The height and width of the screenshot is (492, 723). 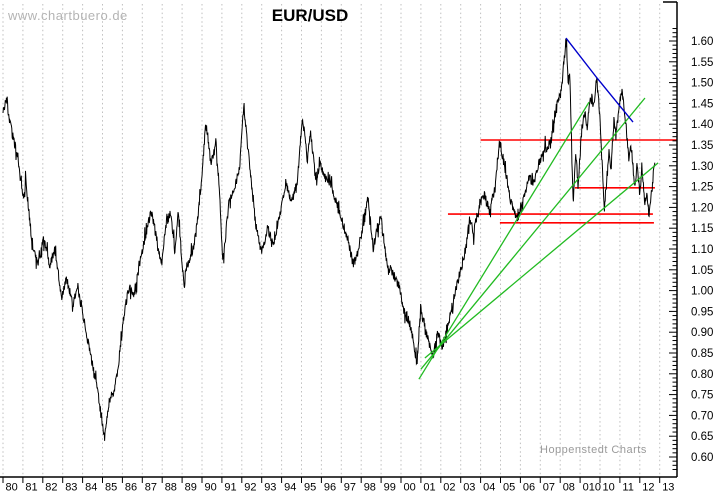 What do you see at coordinates (702, 333) in the screenshot?
I see `y-axis-label: 0.90` at bounding box center [702, 333].